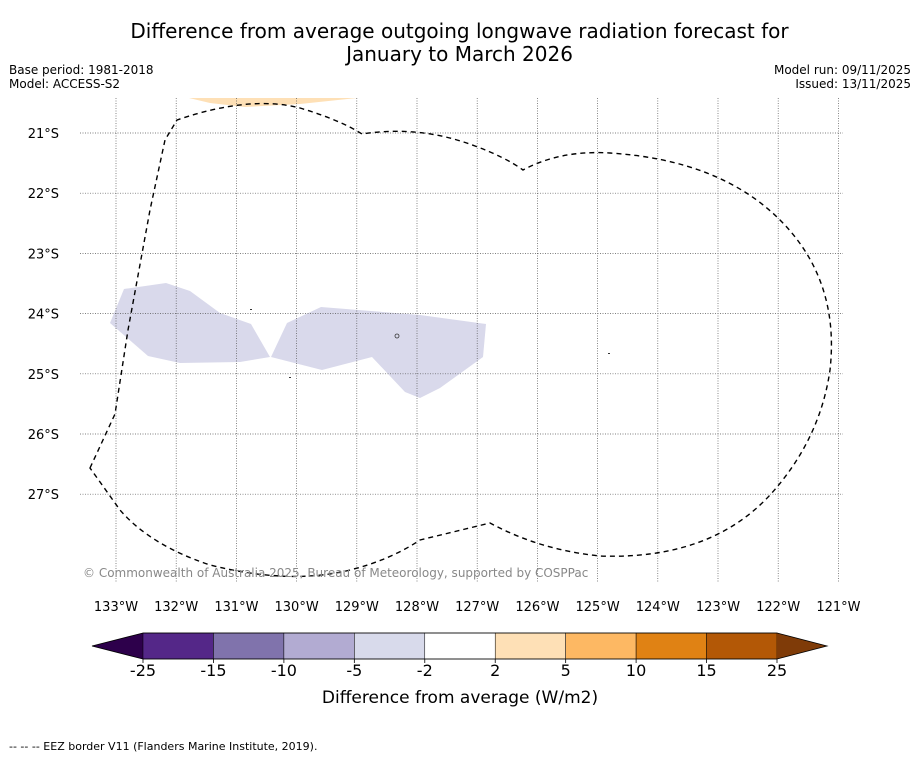 This screenshot has width=919, height=758. Describe the element at coordinates (460, 698) in the screenshot. I see `colorbar-label: Difference from average (W/m2)` at that location.